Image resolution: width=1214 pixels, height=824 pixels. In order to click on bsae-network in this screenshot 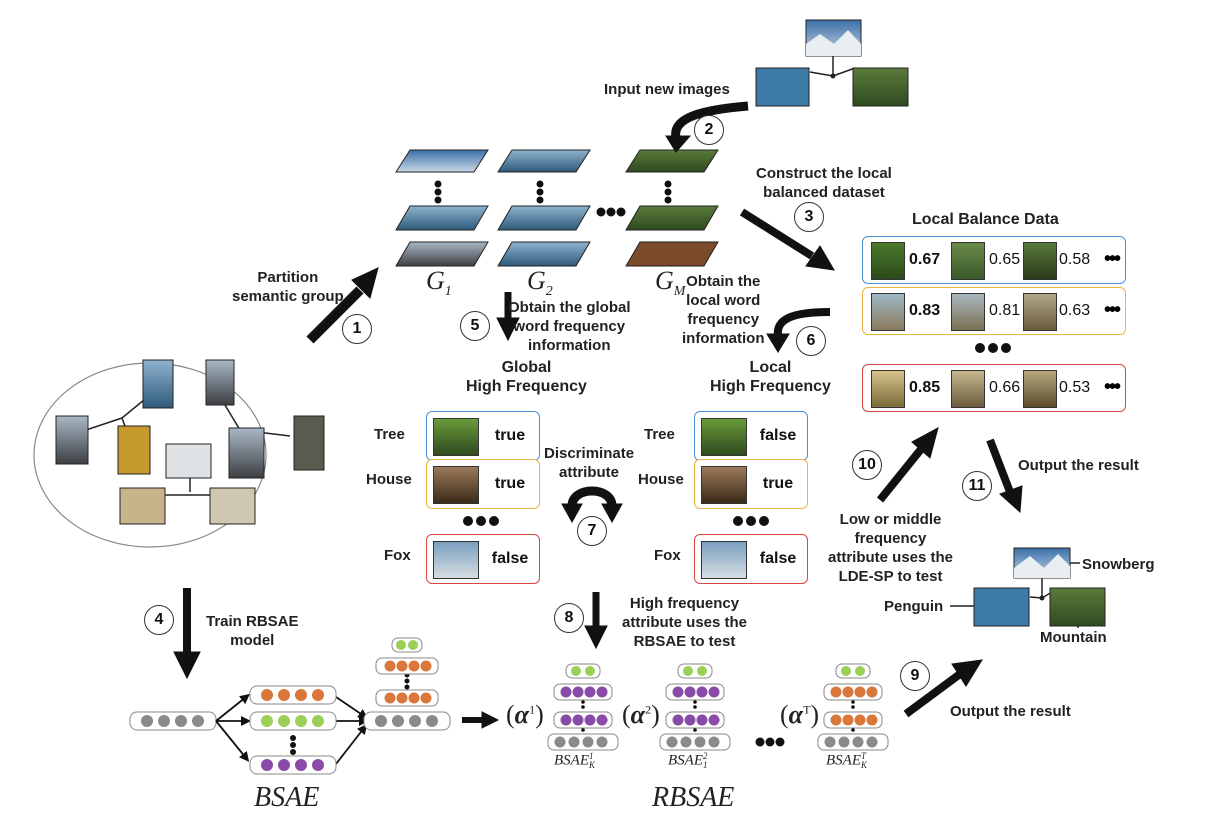, I will do `click(290, 706)`.